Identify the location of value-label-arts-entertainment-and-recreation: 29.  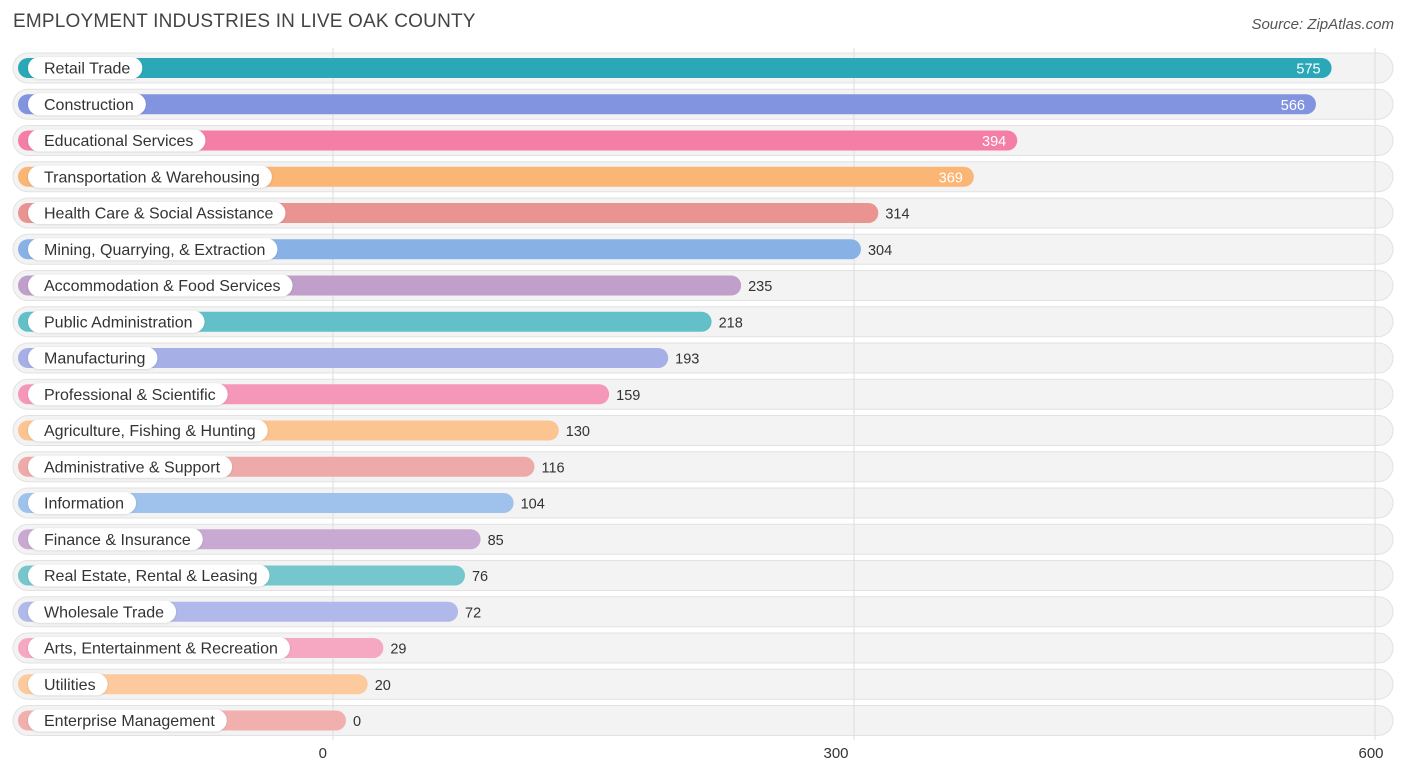
(398, 650).